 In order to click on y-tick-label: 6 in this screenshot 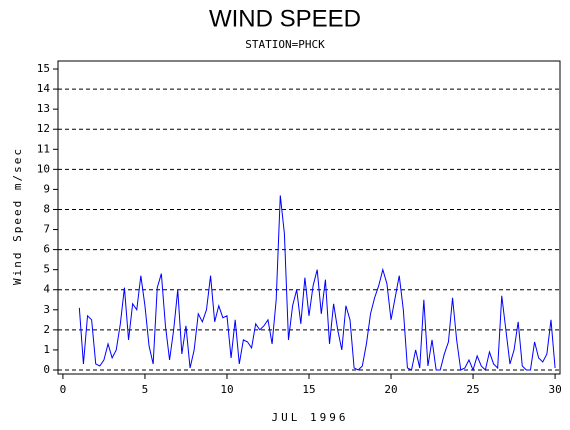, I will do `click(46, 249)`.